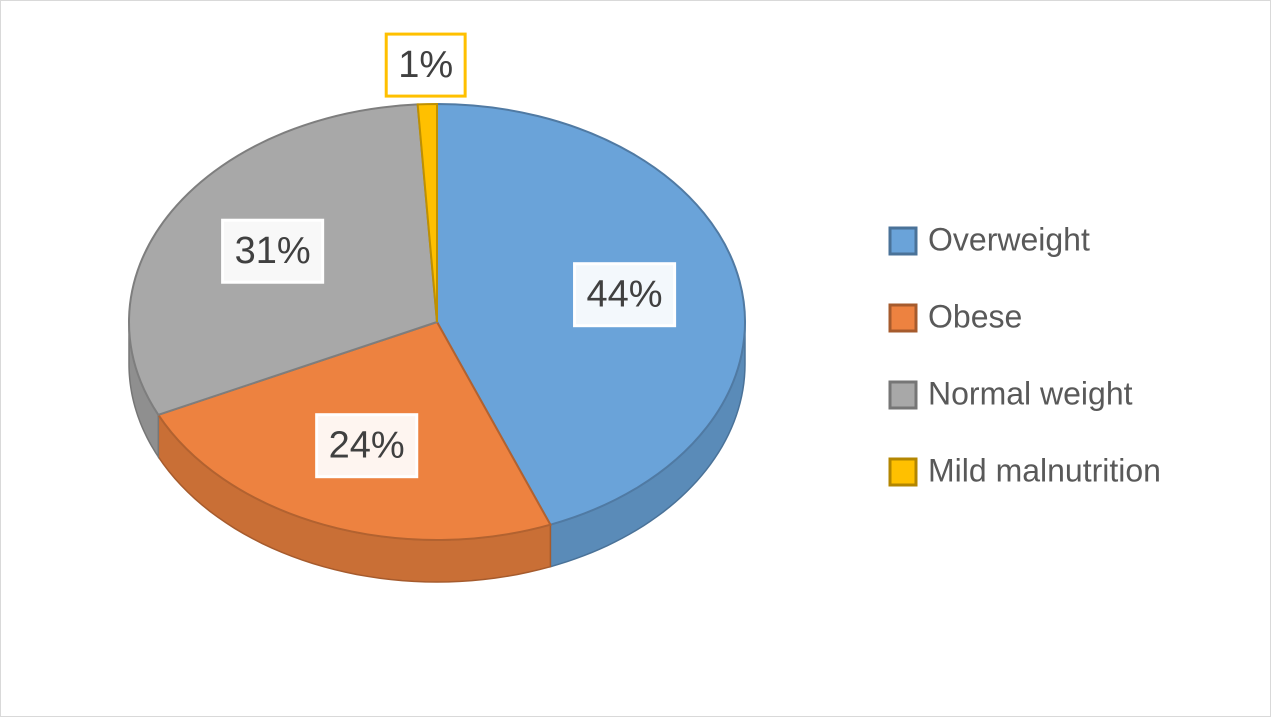 This screenshot has width=1271, height=717. I want to click on data-label: 1%, so click(425, 65).